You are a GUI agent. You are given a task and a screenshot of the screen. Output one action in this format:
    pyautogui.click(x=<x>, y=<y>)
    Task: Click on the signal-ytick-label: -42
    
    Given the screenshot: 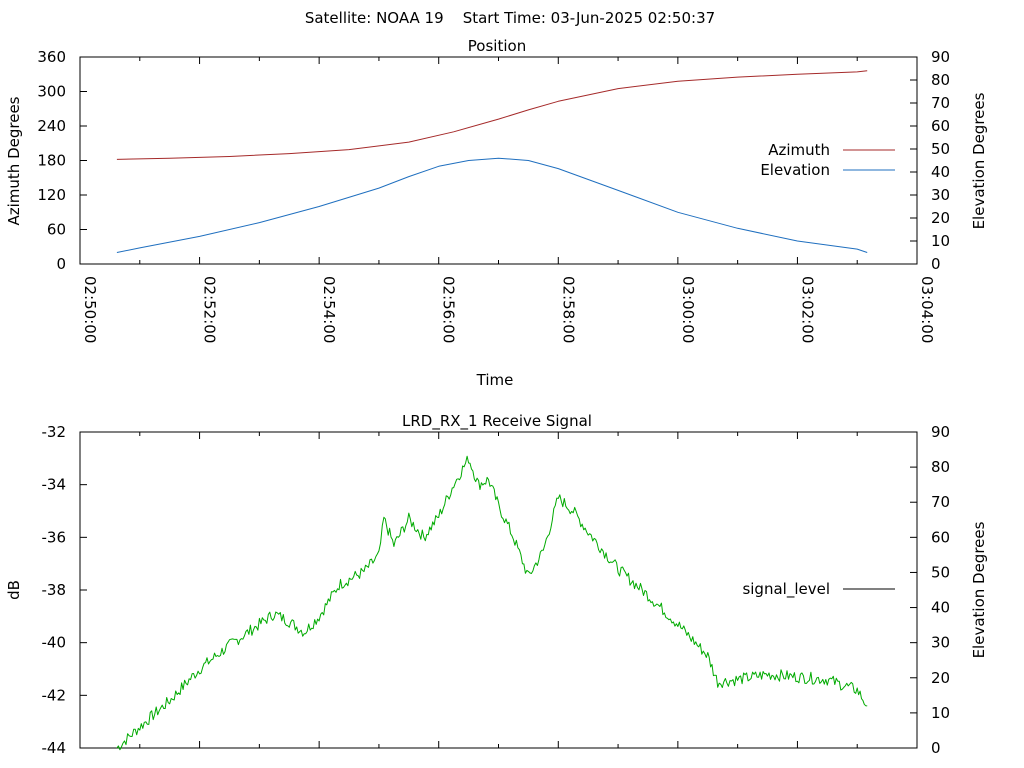 What is the action you would take?
    pyautogui.click(x=54, y=695)
    